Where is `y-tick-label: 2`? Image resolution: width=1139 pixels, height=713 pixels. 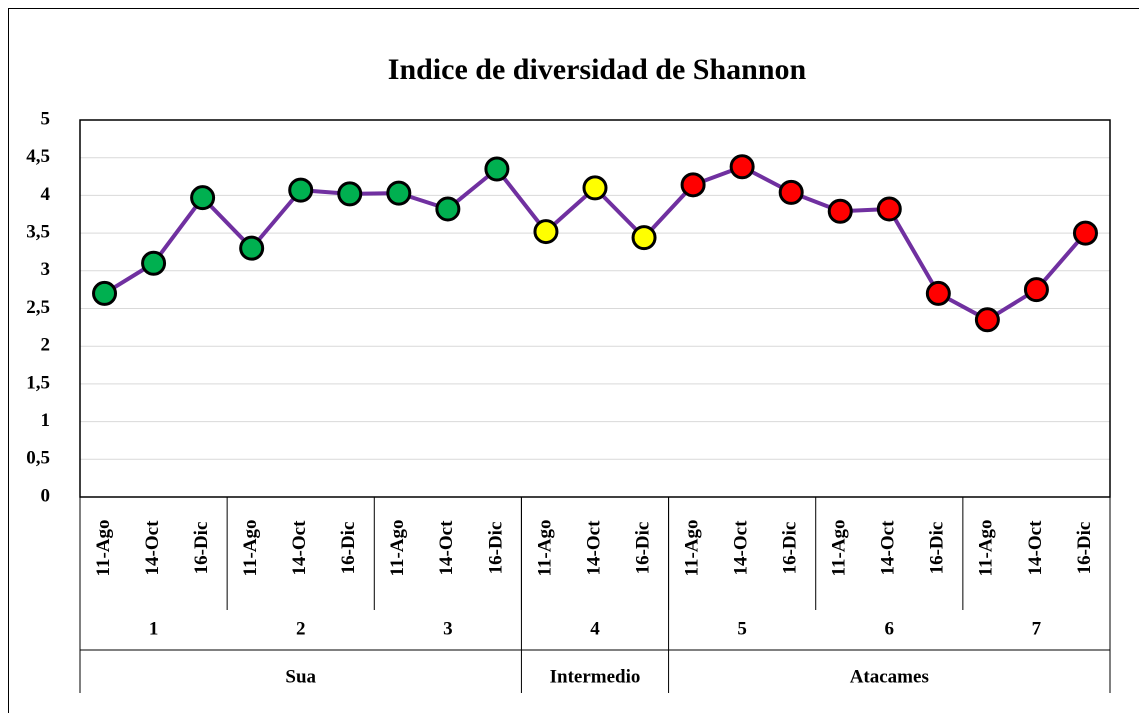
y-tick-label: 2 is located at coordinates (46, 345).